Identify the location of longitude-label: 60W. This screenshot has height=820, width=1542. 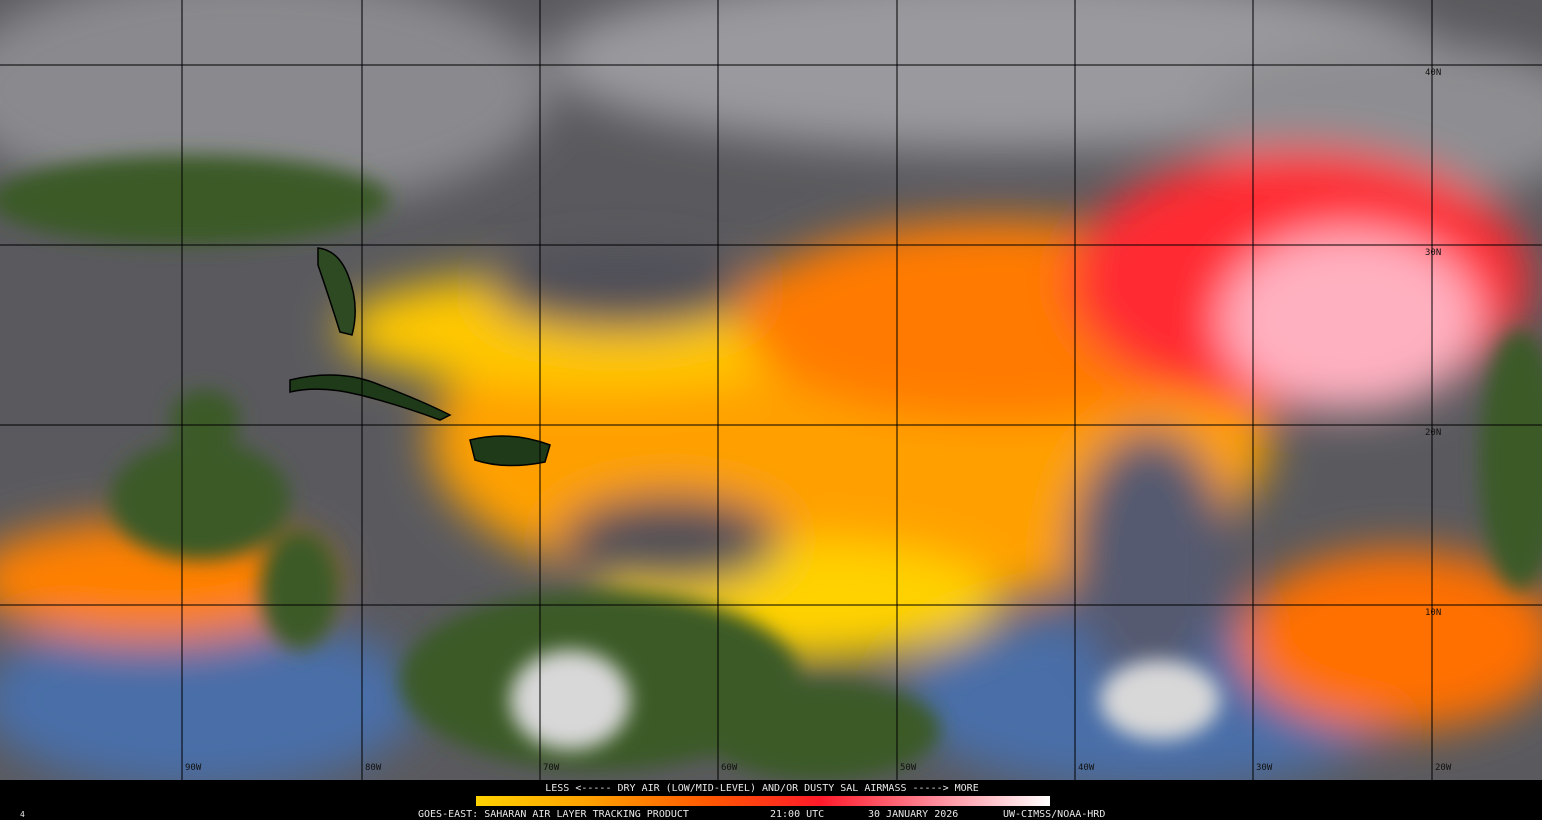
(729, 768).